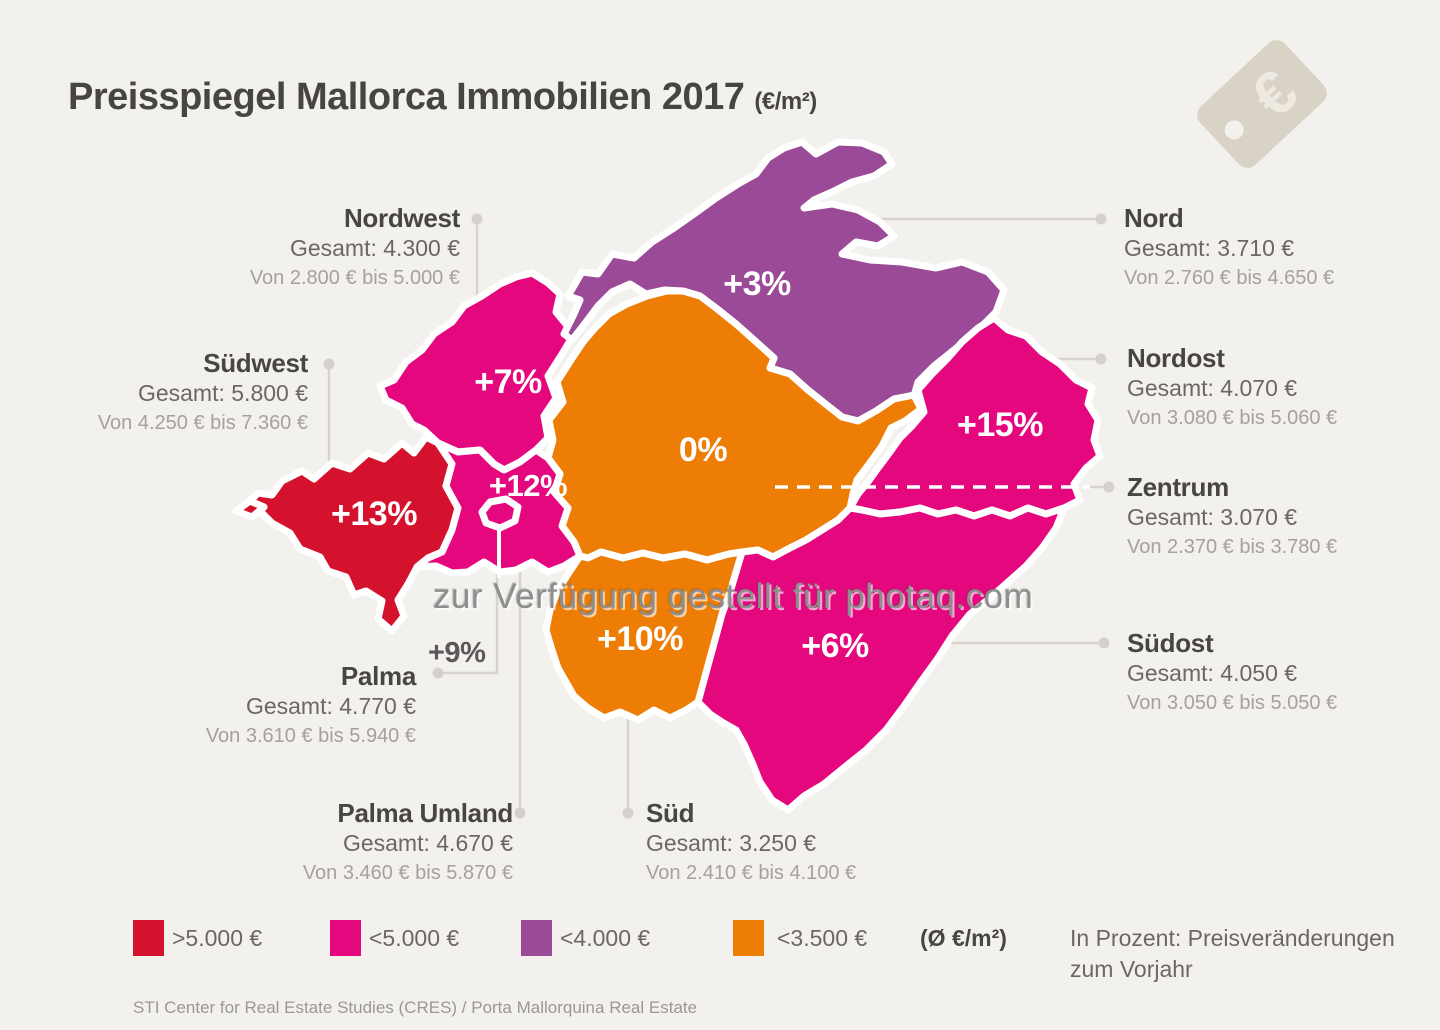 This screenshot has height=1030, width=1440. Describe the element at coordinates (1234, 130) in the screenshot. I see `price-tag-hole` at that location.